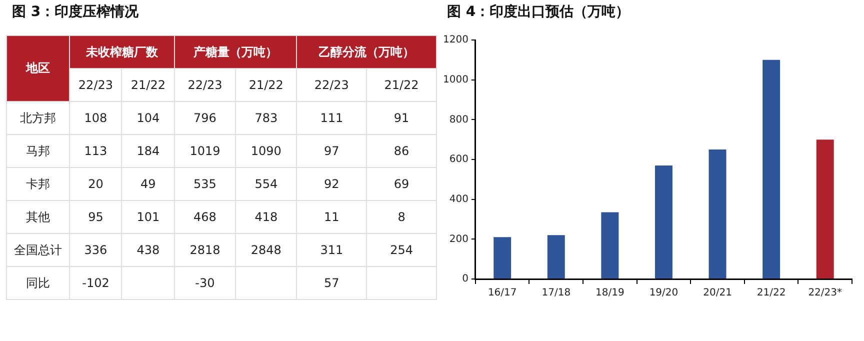 Image resolution: width=864 pixels, height=341 pixels. What do you see at coordinates (331, 184) in the screenshot?
I see `data-label: 92` at bounding box center [331, 184].